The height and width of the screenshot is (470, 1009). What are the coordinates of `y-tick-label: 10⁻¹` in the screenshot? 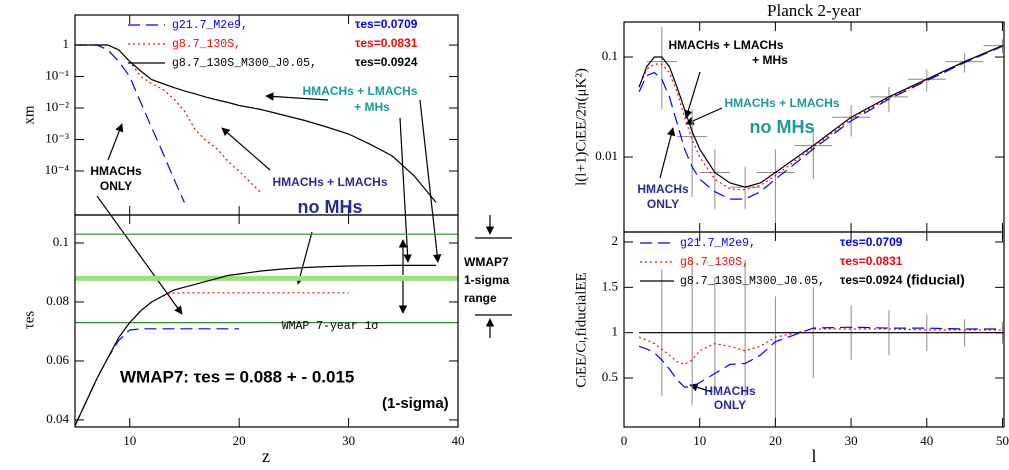 It's located at (57, 75).